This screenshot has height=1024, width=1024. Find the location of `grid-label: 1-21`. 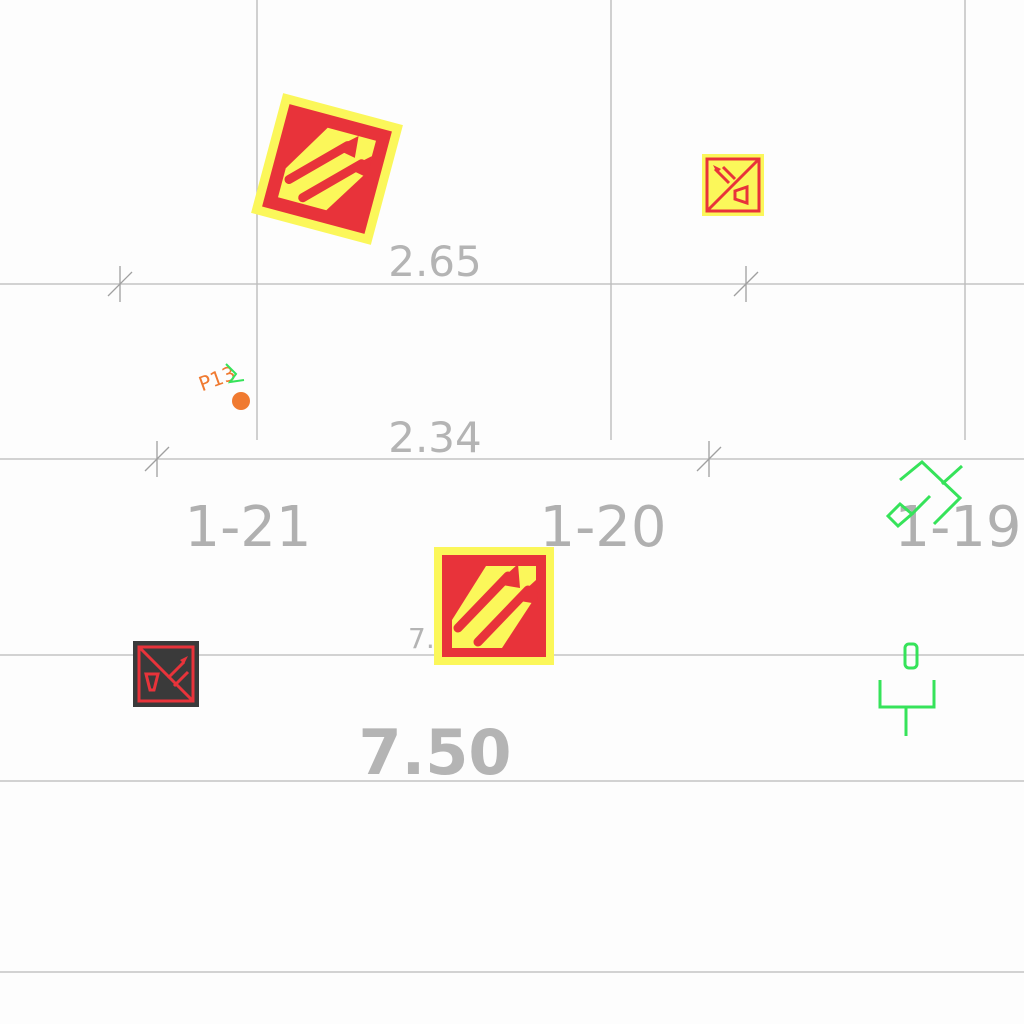

grid-label: 1-21 is located at coordinates (247, 527).